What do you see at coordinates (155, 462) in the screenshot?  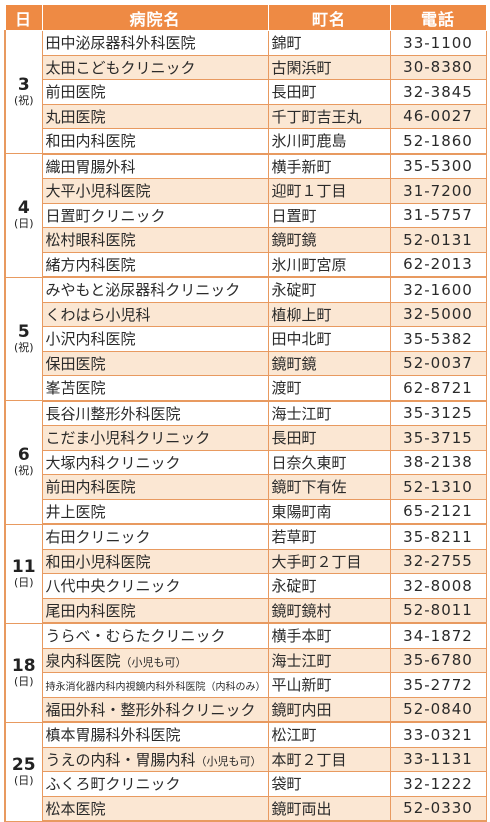 I see `hospital-name-cell: 大塚内科クリニック` at bounding box center [155, 462].